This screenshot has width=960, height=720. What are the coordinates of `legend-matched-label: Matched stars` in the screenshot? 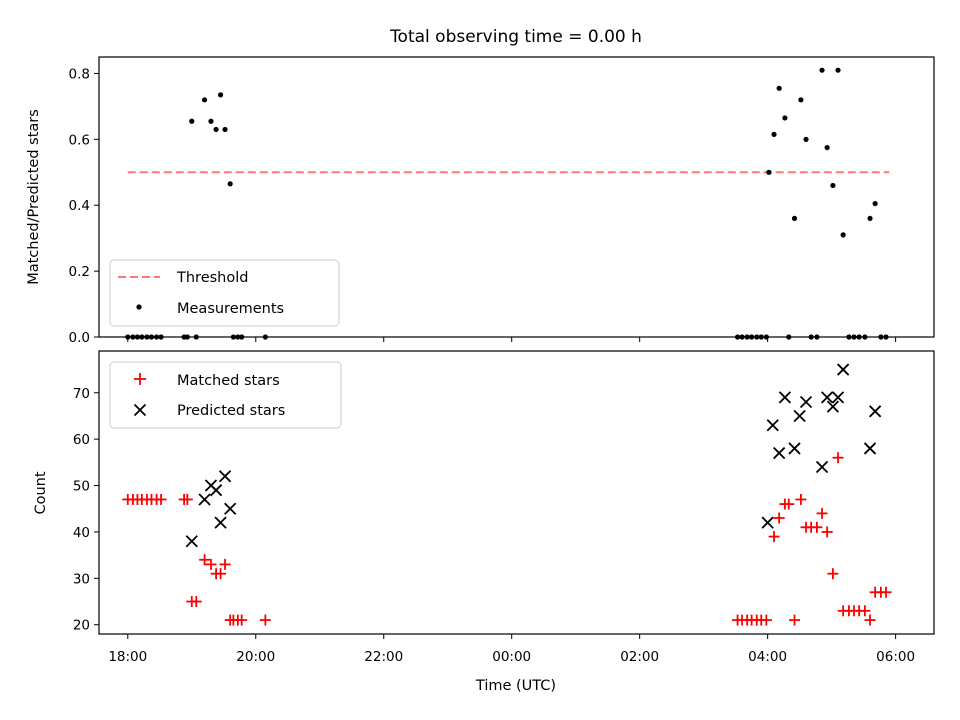 It's located at (228, 381).